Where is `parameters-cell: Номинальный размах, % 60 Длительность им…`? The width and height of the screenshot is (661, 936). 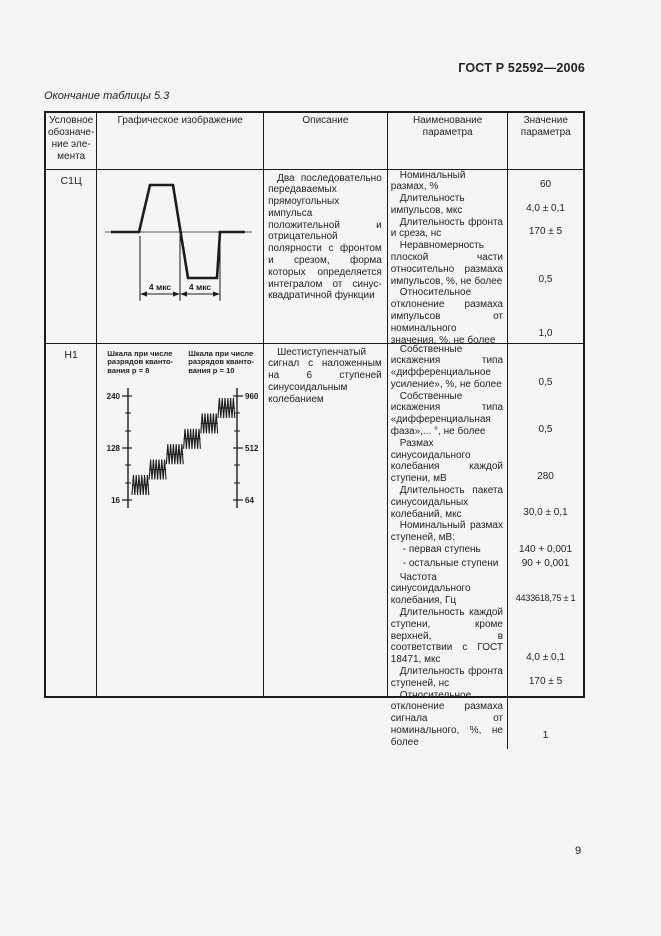
parameters-cell: Номинальный размах, % 60 Длительность им… is located at coordinates (485, 257).